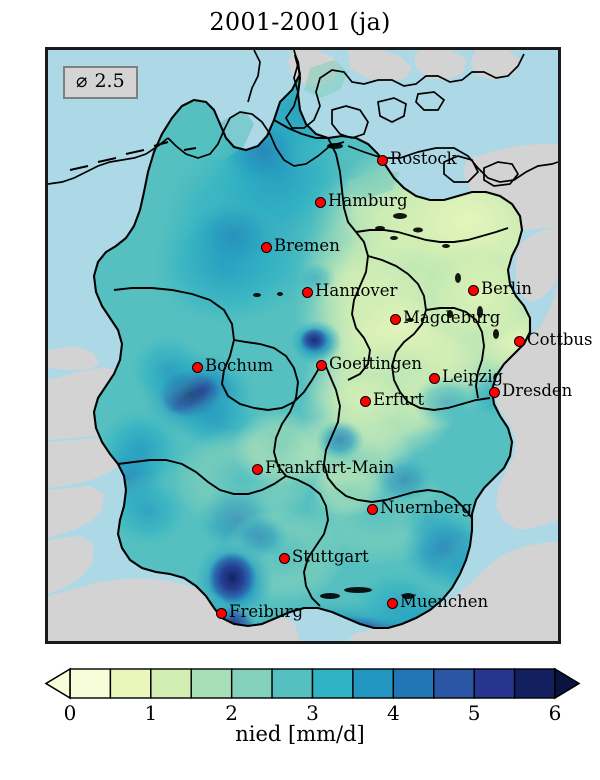 The height and width of the screenshot is (780, 600). I want to click on colorbar-tick-label: 2, so click(232, 713).